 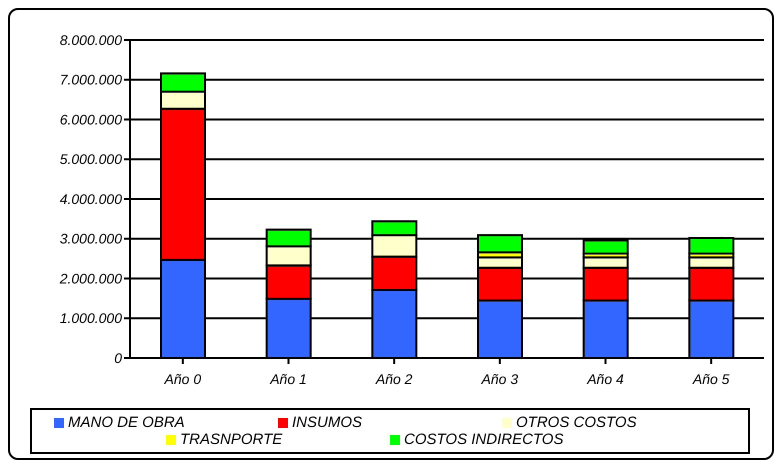 I want to click on x-tick-label: Año 4, so click(x=605, y=378).